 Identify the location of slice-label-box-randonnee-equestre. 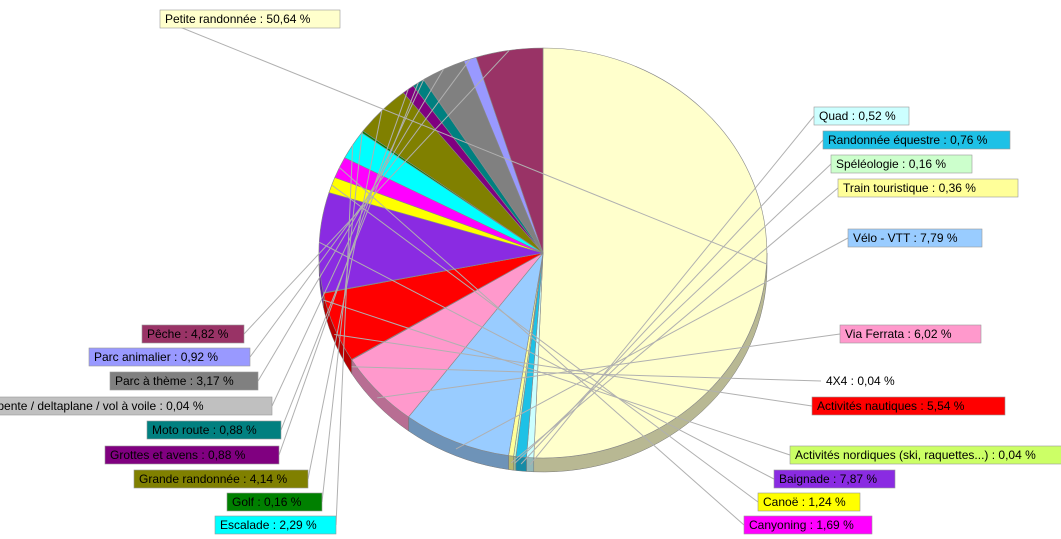
(916, 140).